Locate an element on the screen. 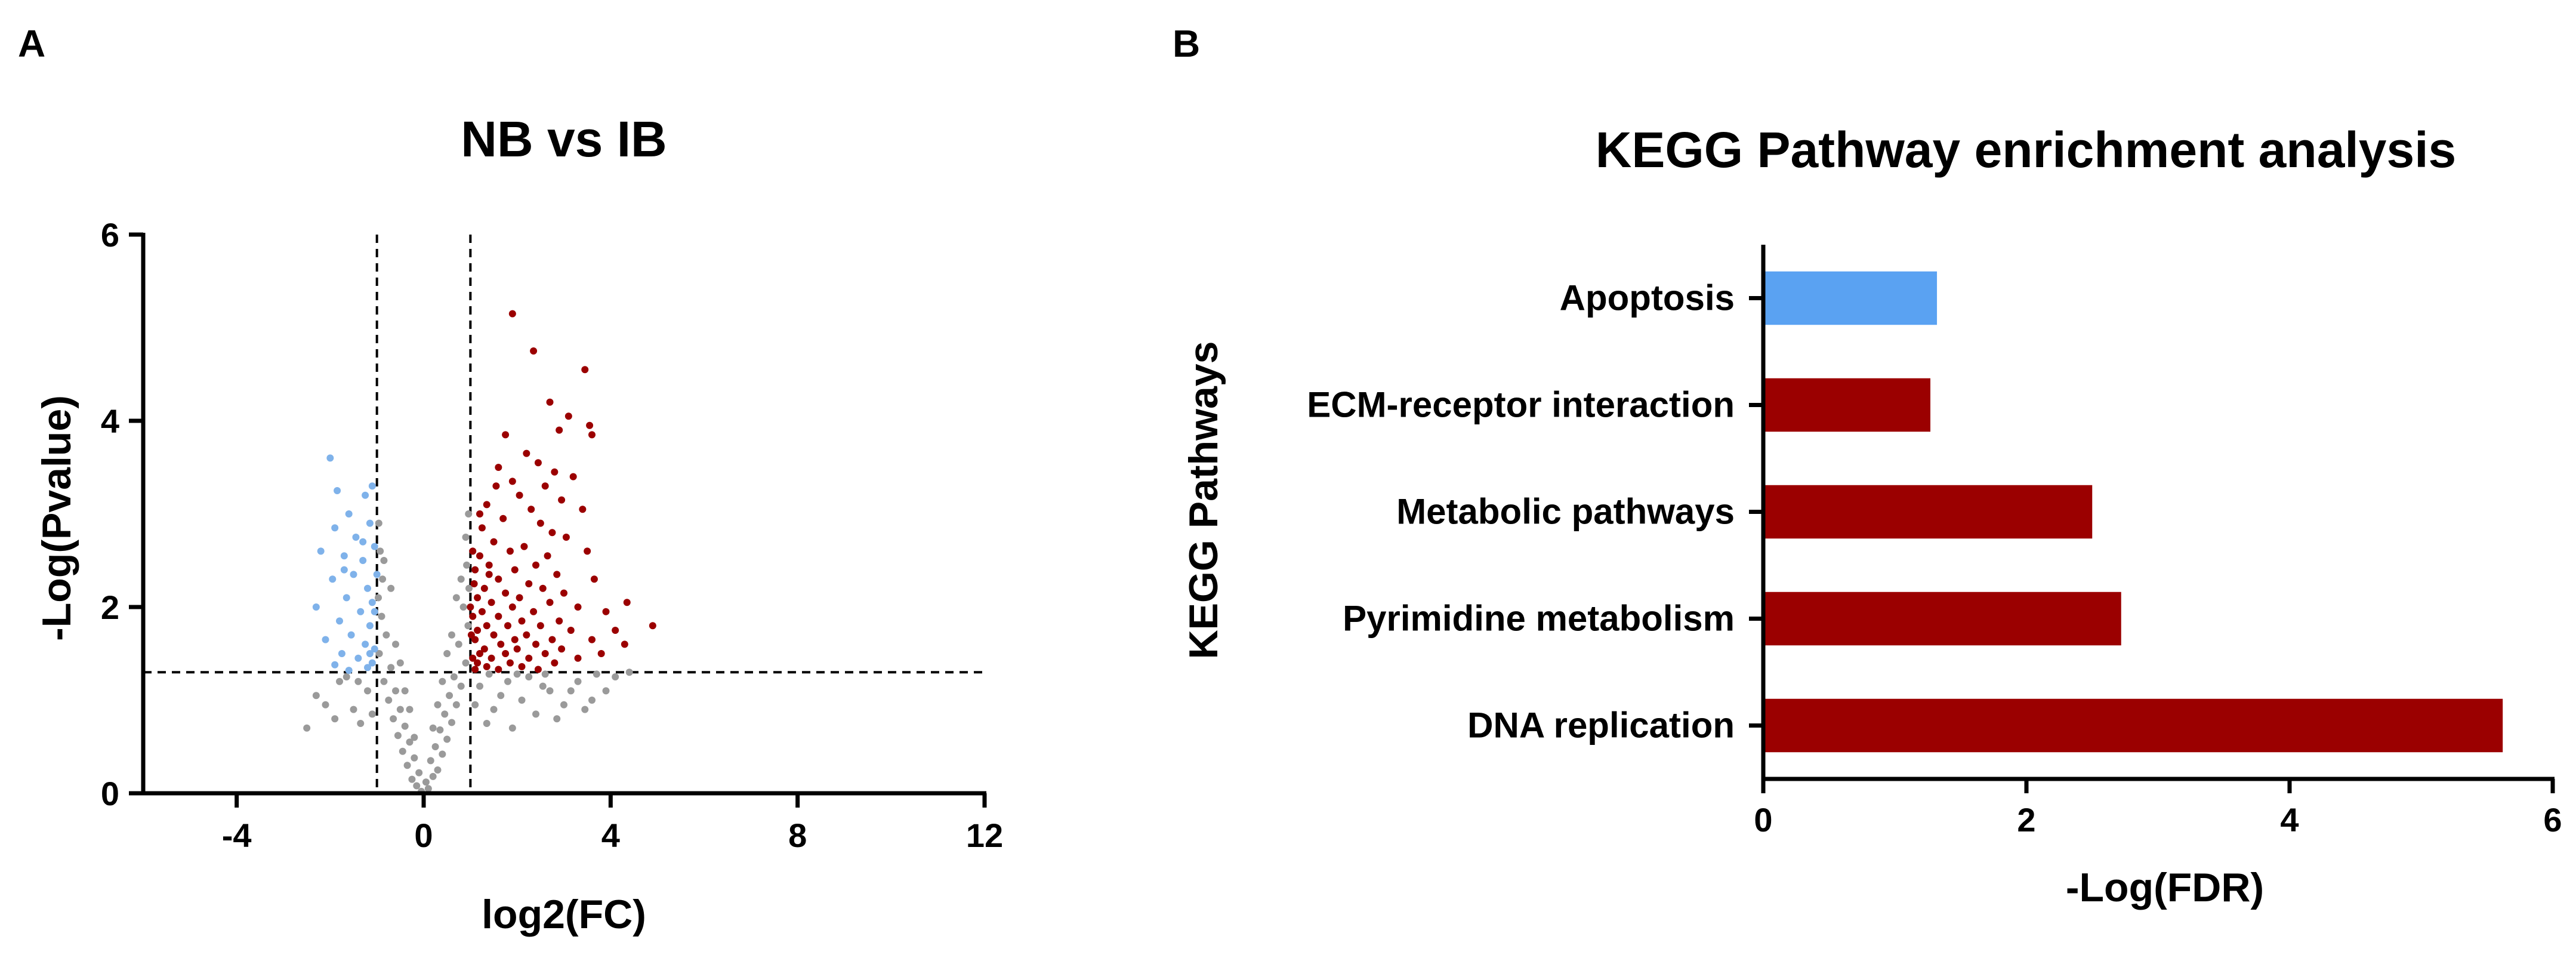 The image size is (2576, 958). volcano-x-tick-label: 12 is located at coordinates (985, 835).